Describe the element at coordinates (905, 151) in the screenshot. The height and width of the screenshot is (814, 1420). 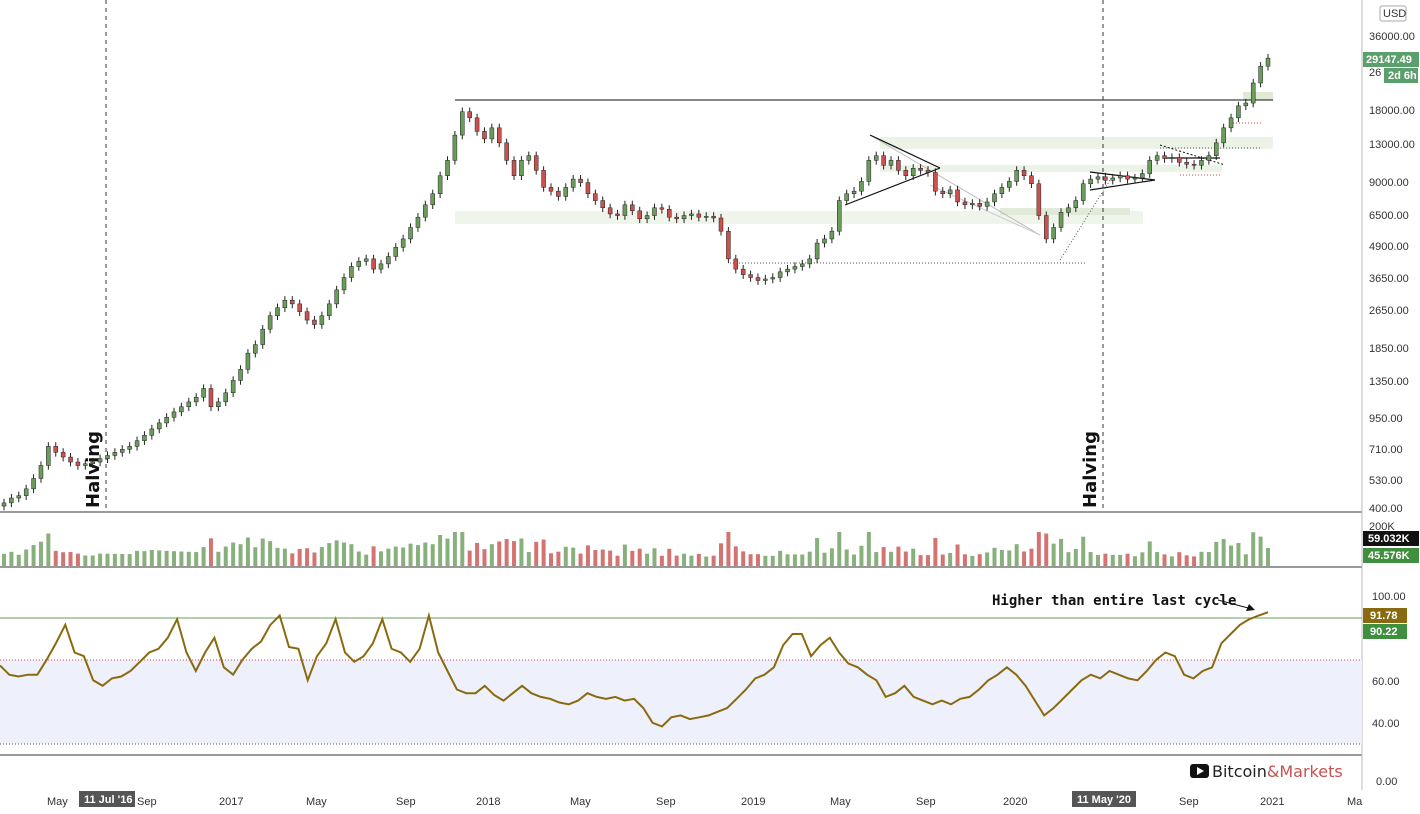
I see `triangle-upper-line` at that location.